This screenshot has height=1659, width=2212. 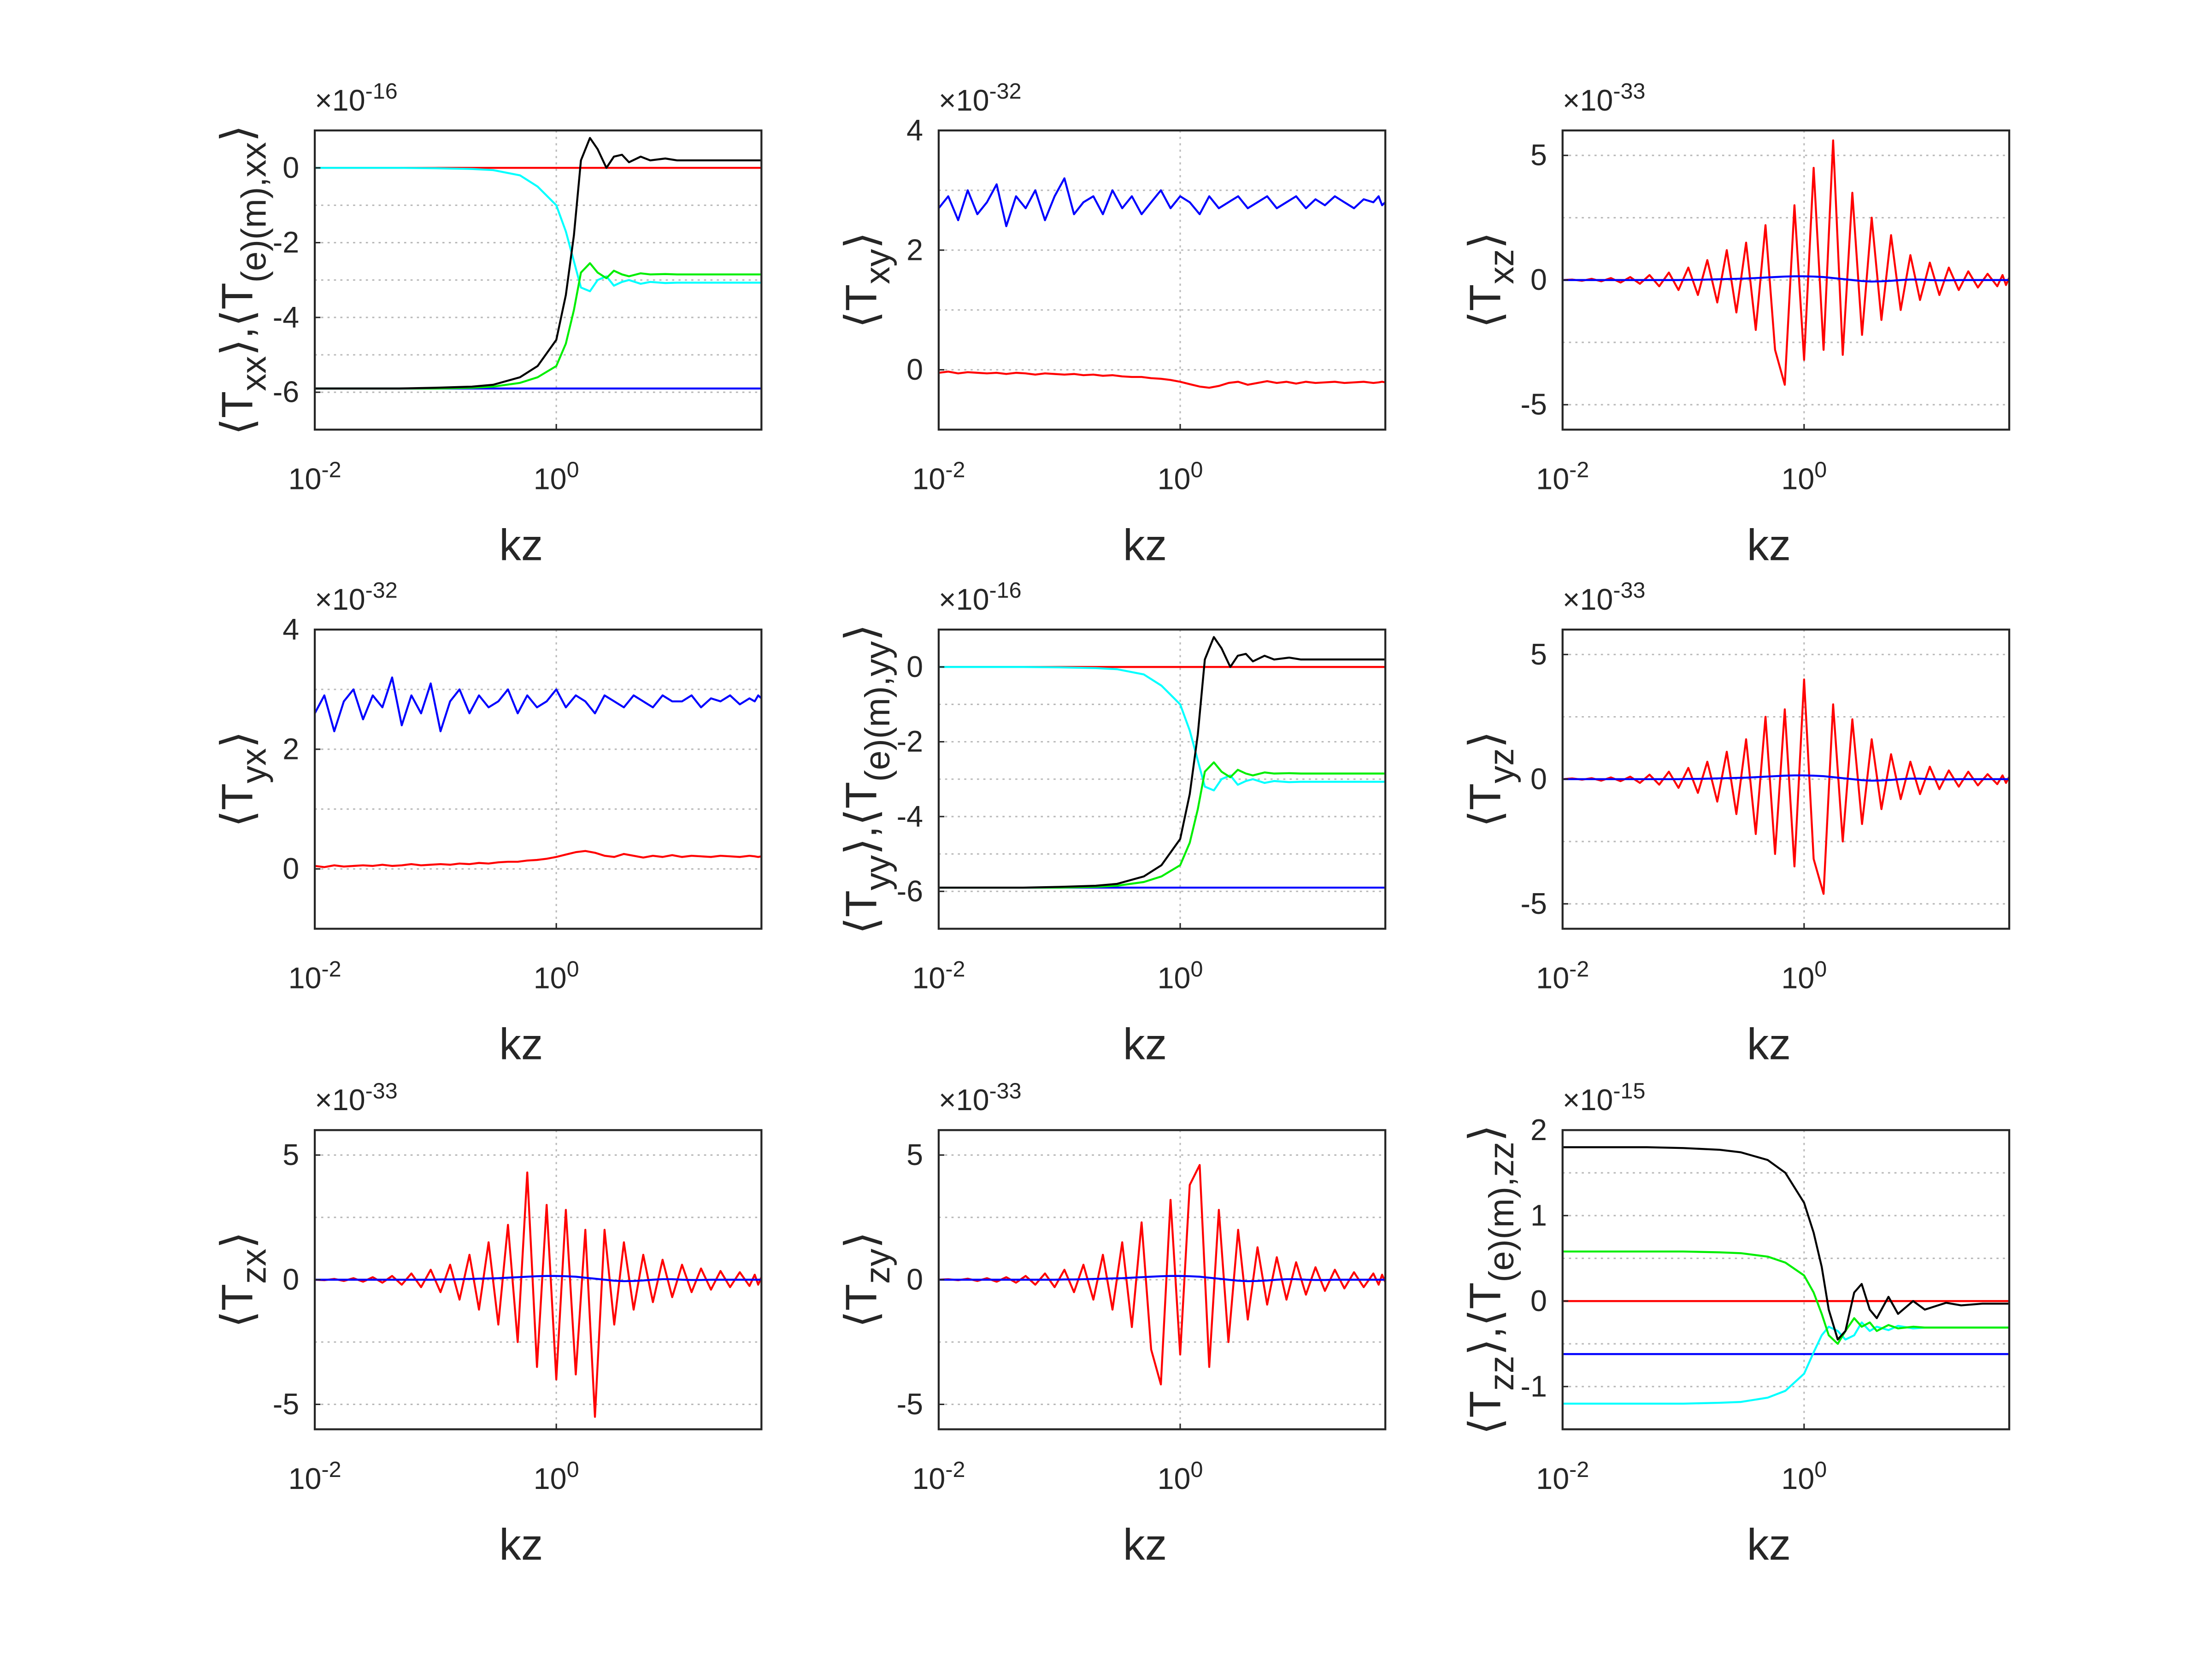 What do you see at coordinates (1005, 1090) in the screenshot?
I see `superscript: -33` at bounding box center [1005, 1090].